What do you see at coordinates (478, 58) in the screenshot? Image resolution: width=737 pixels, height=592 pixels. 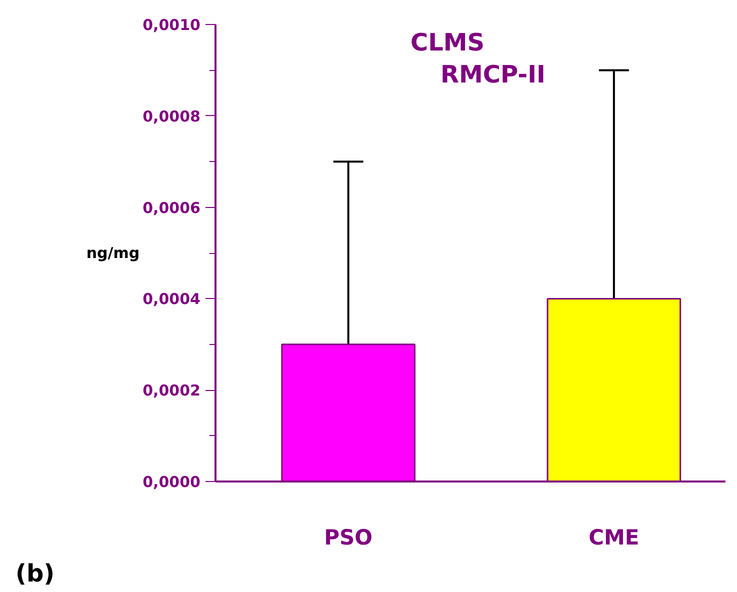 I see `text: CLMS RMCP-II` at bounding box center [478, 58].